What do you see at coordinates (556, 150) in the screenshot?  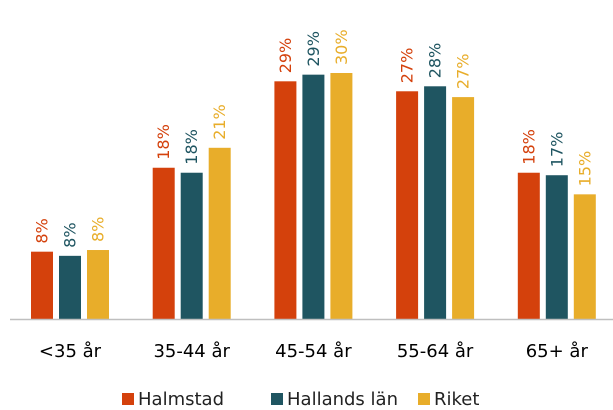 I see `value-label: 17%` at bounding box center [556, 150].